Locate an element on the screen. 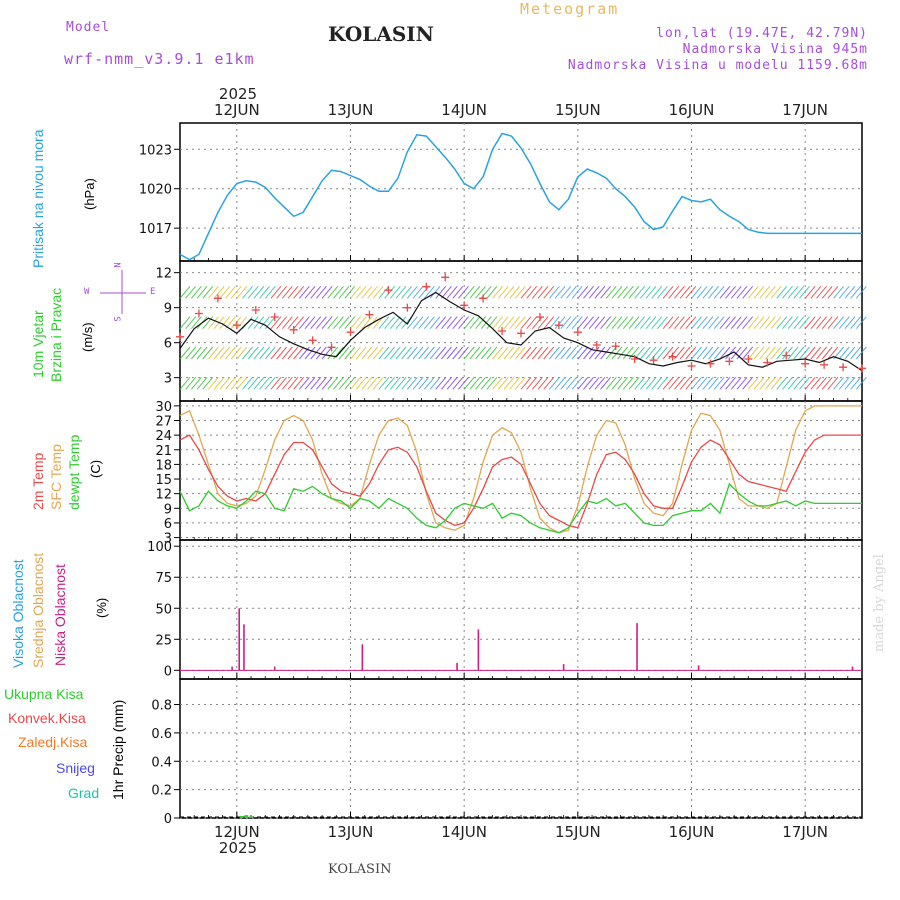  temperature-tick-label: 18 is located at coordinates (163, 465).